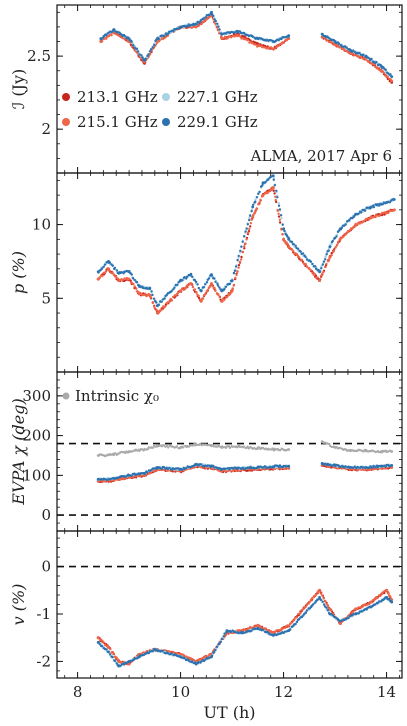 The image size is (407, 726). What do you see at coordinates (18, 272) in the screenshot?
I see `y-axis-label: p (%)` at bounding box center [18, 272].